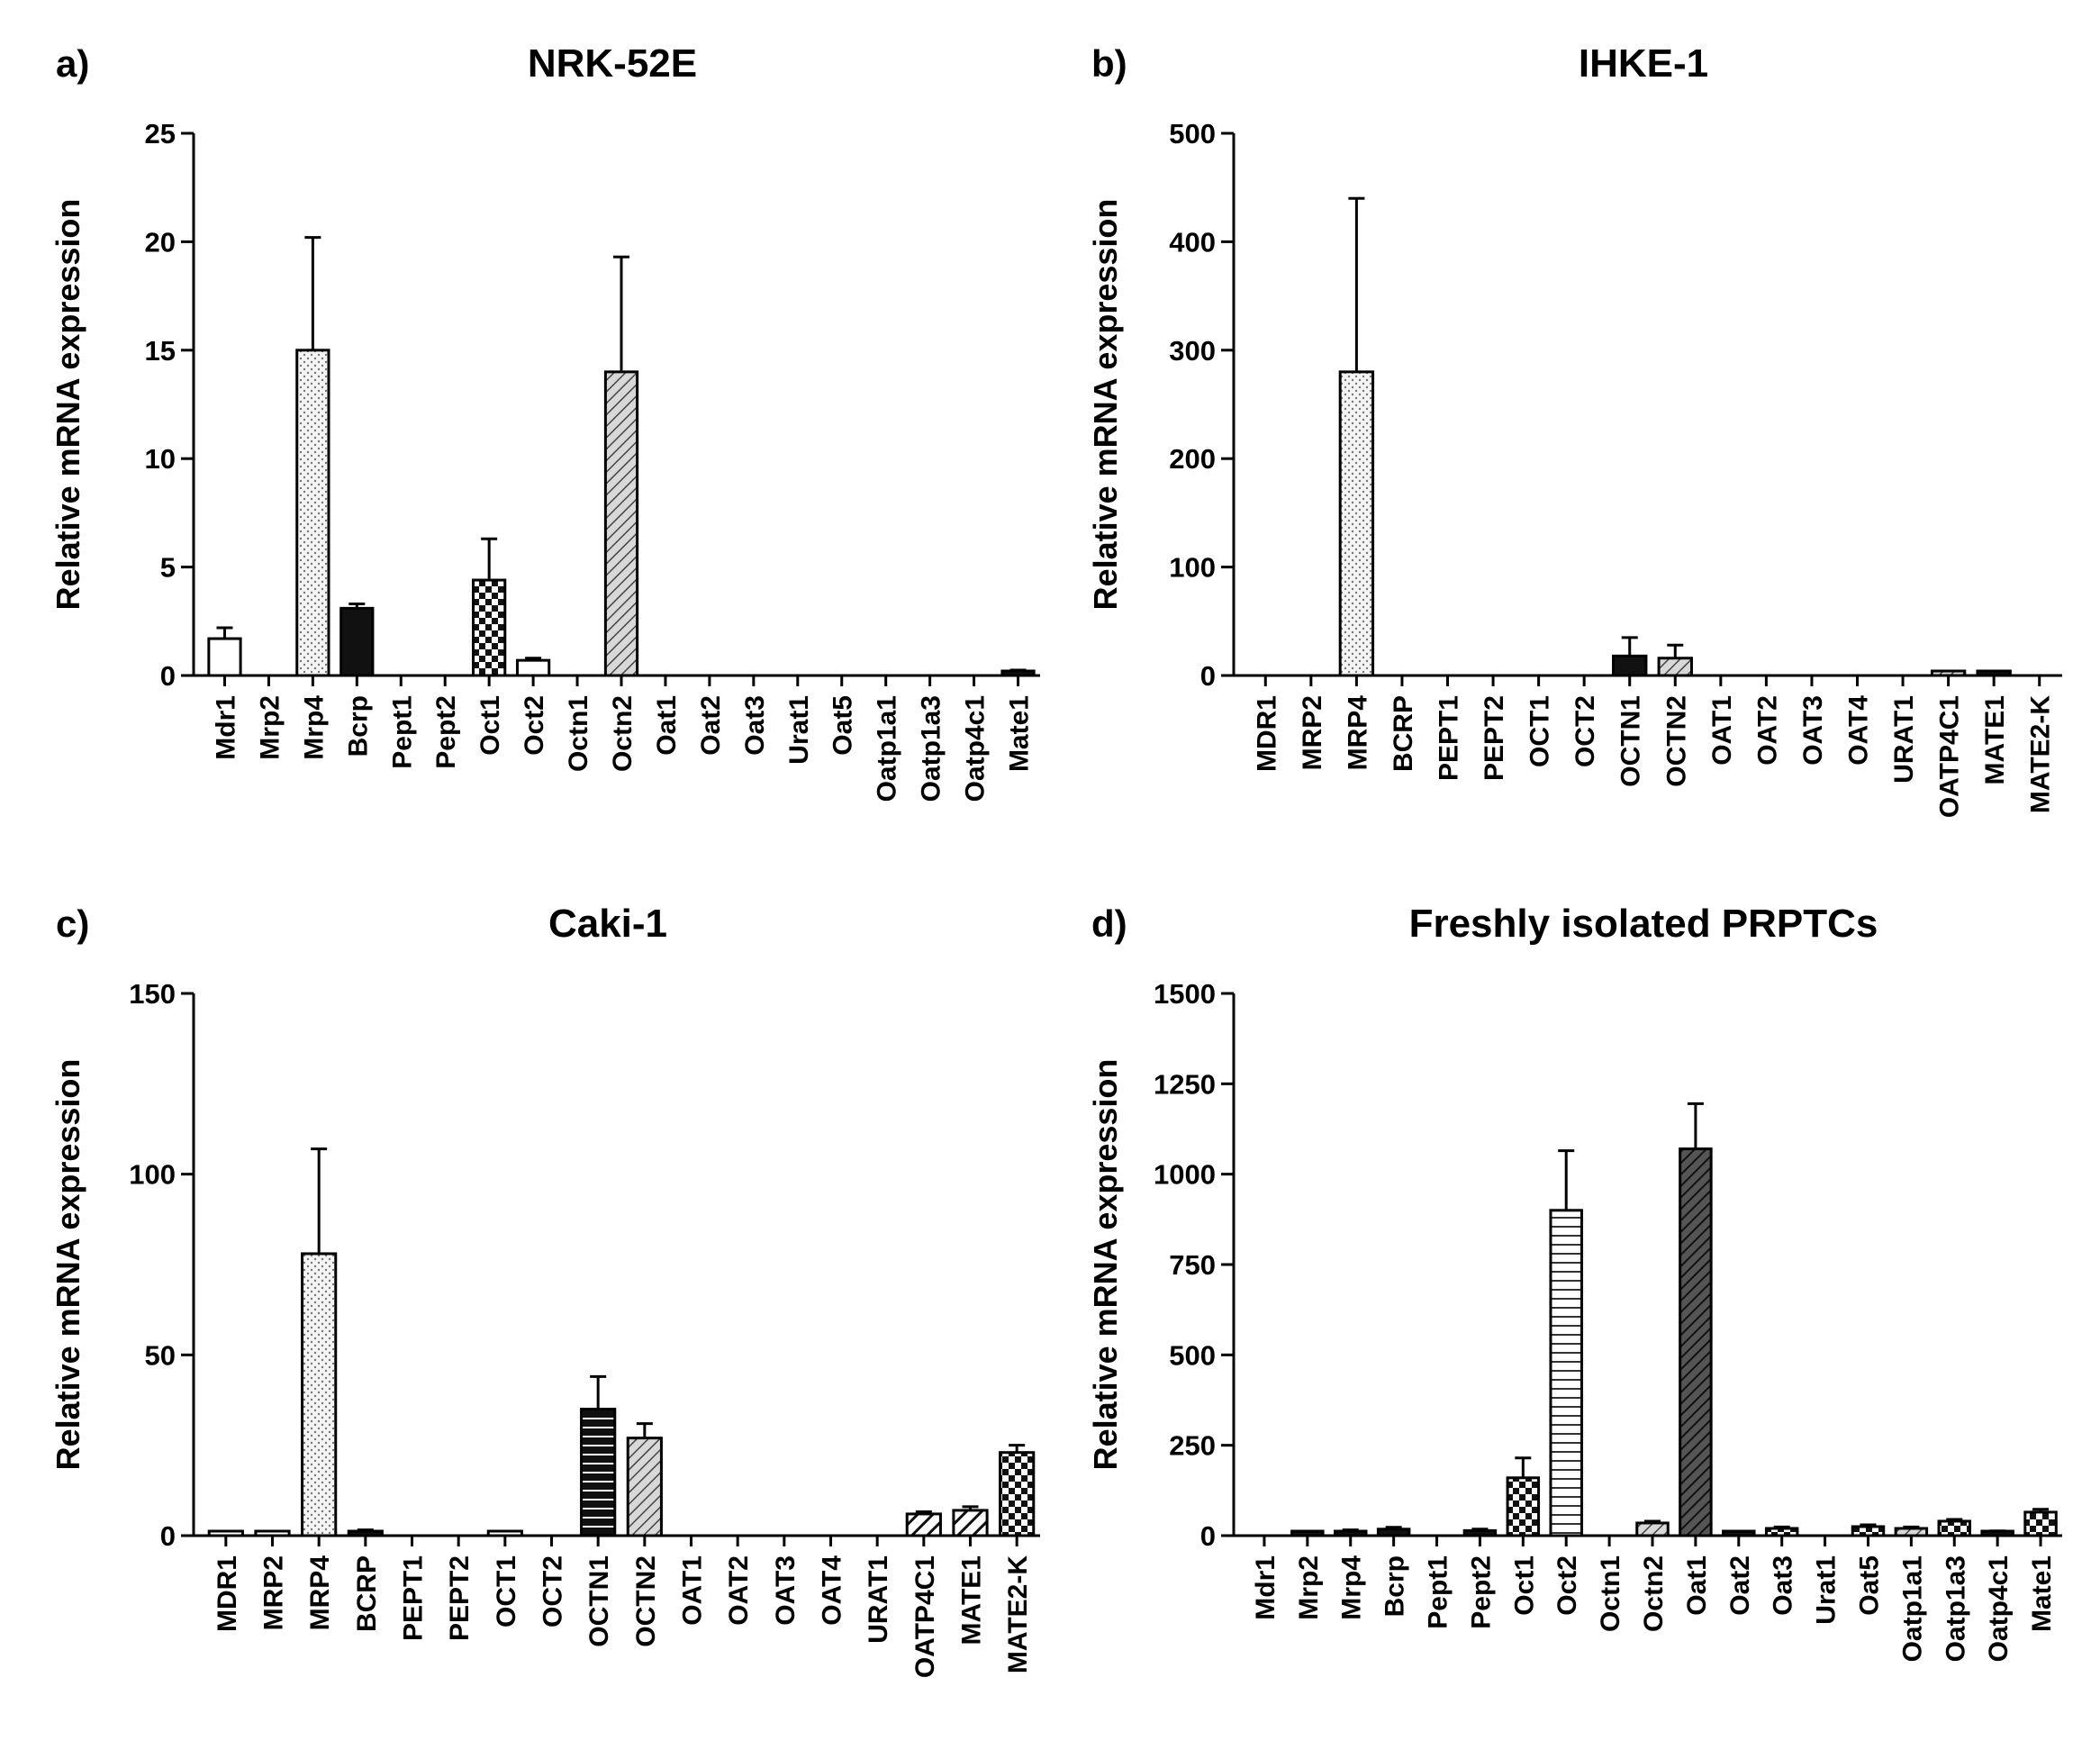 The height and width of the screenshot is (1759, 2100). Describe the element at coordinates (225, 727) in the screenshot. I see `x-category-label: Mdr1` at that location.